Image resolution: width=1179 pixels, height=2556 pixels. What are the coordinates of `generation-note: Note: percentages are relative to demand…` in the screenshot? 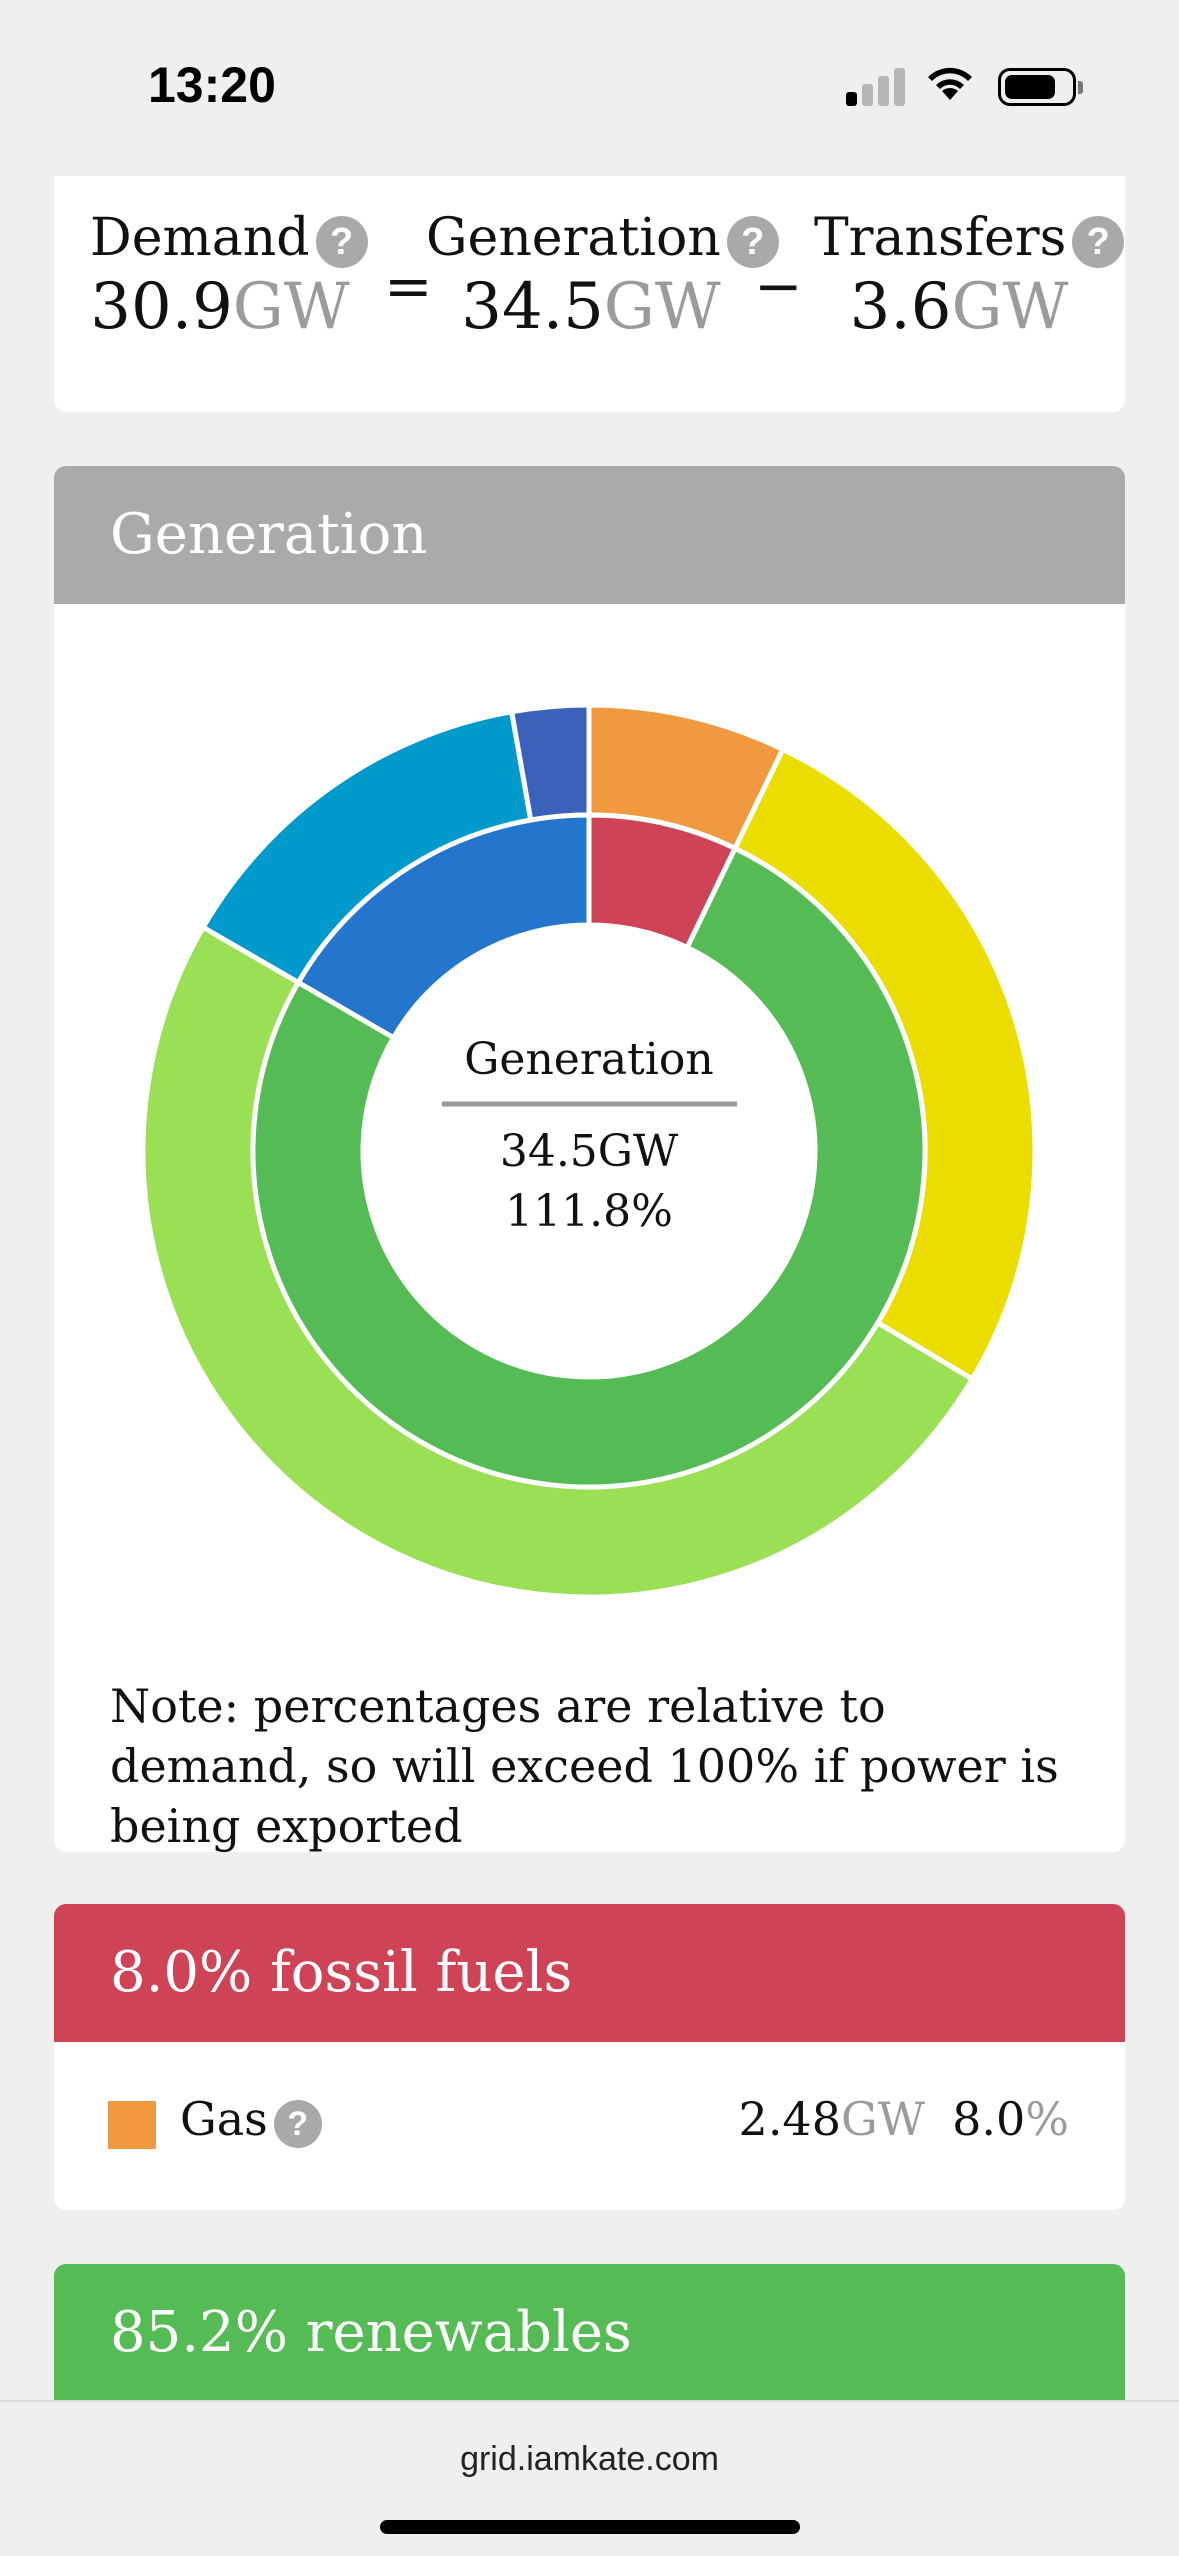 It's located at (584, 1765).